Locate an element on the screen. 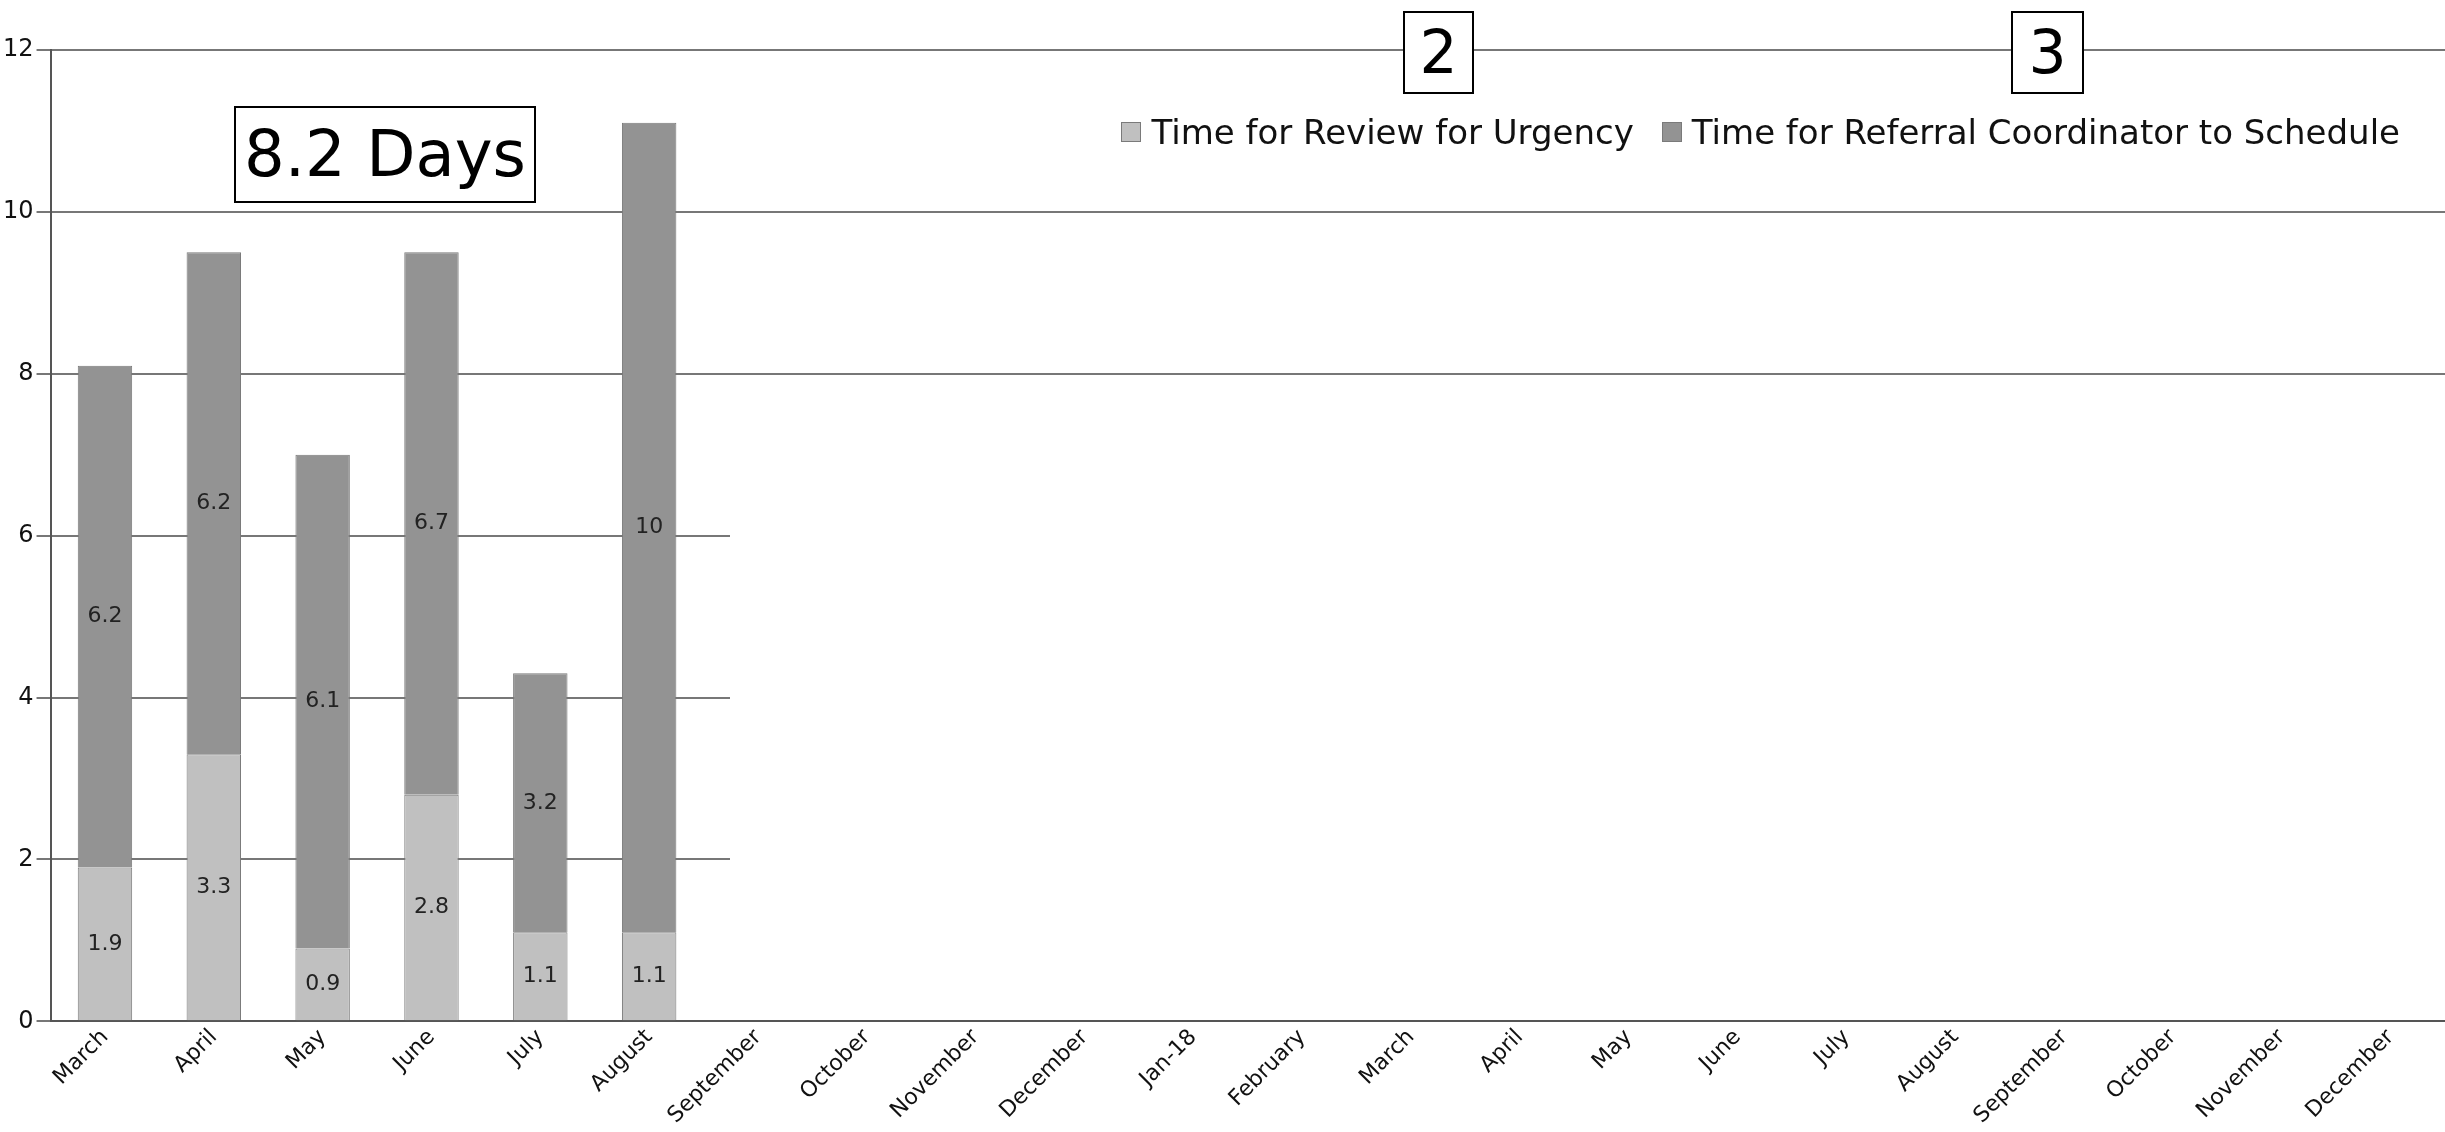 Image resolution: width=2445 pixels, height=1132 pixels. annotation: 8.2 Days is located at coordinates (385, 154).